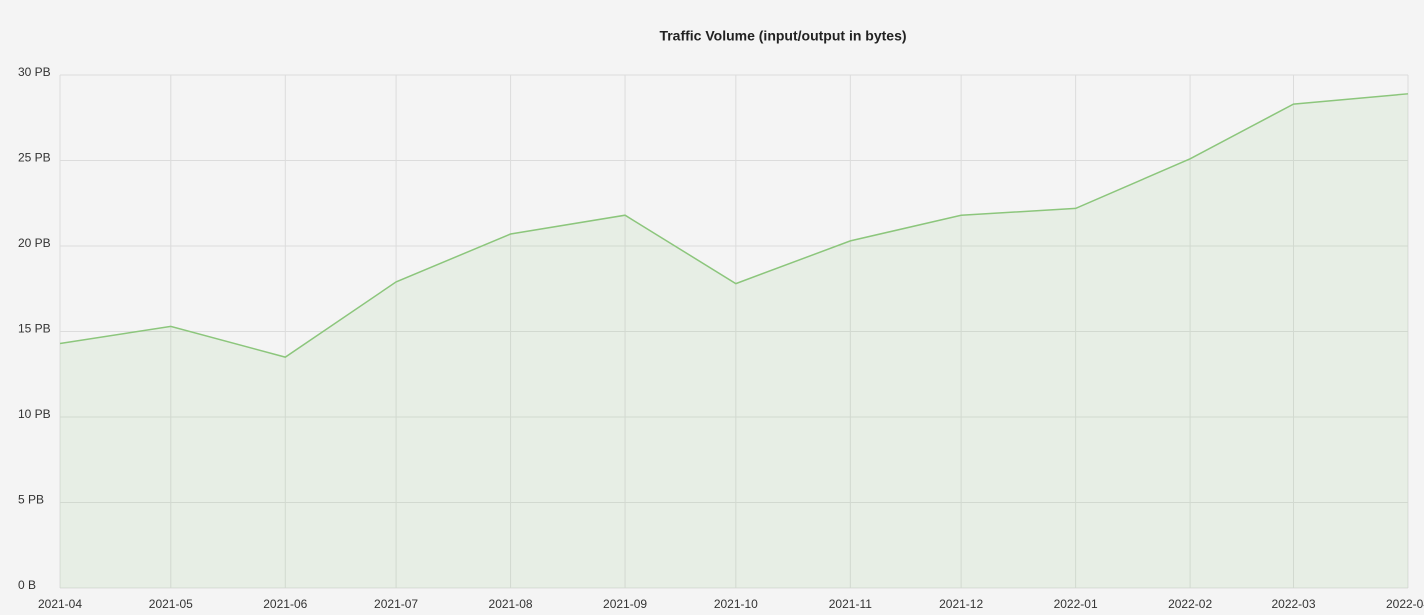 This screenshot has height=615, width=1424. Describe the element at coordinates (31, 500) in the screenshot. I see `y-tick-label: 5 PB` at that location.